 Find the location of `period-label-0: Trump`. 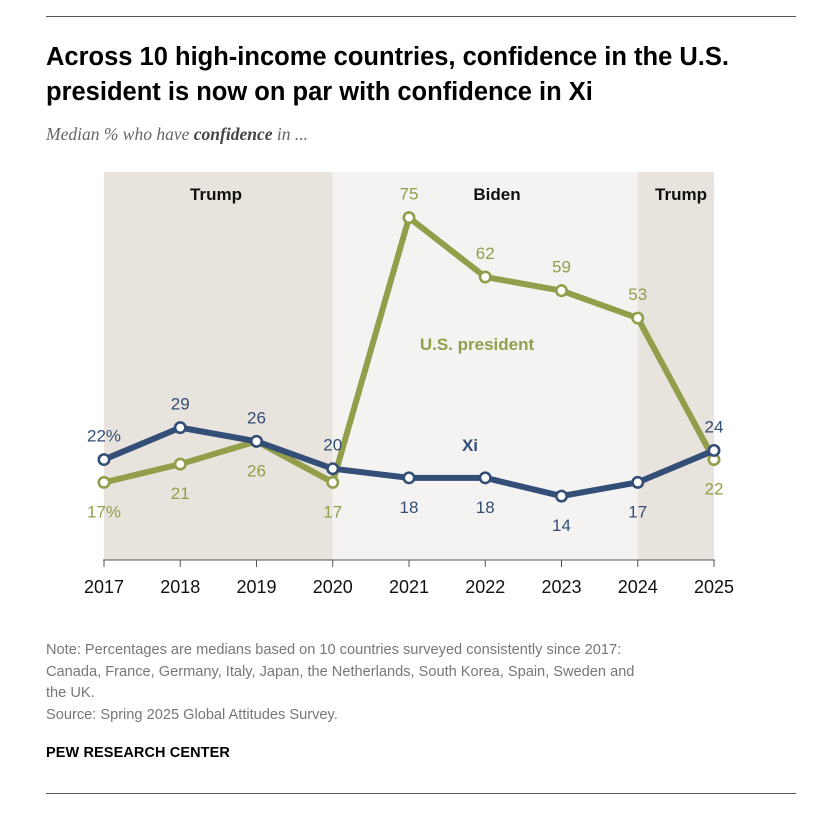

period-label-0: Trump is located at coordinates (216, 194).